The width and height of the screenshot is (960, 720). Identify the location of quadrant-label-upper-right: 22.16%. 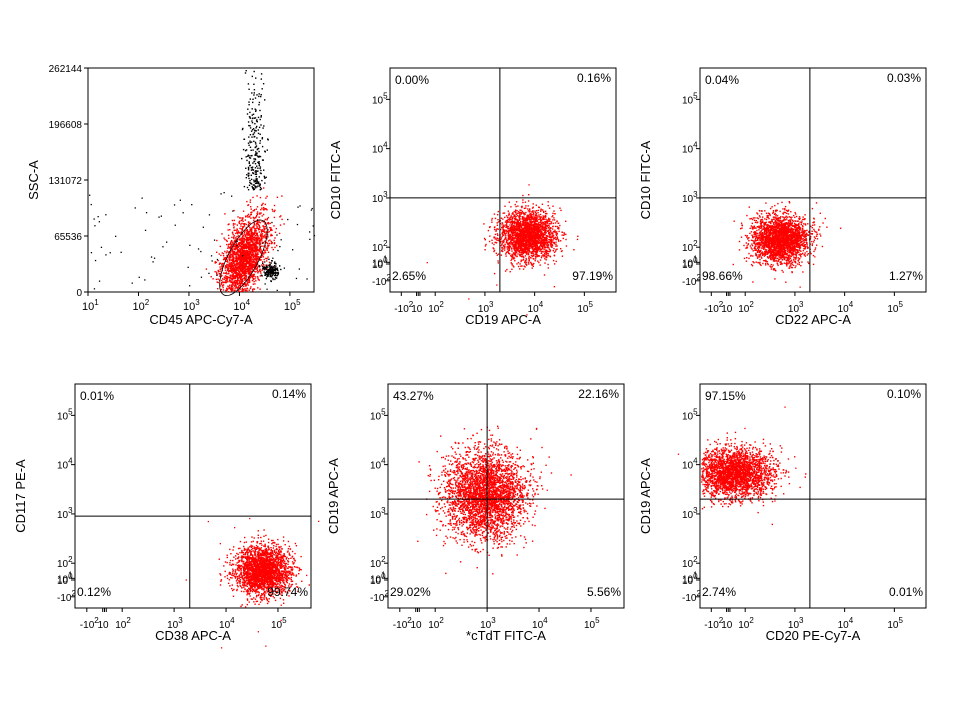
(598, 394).